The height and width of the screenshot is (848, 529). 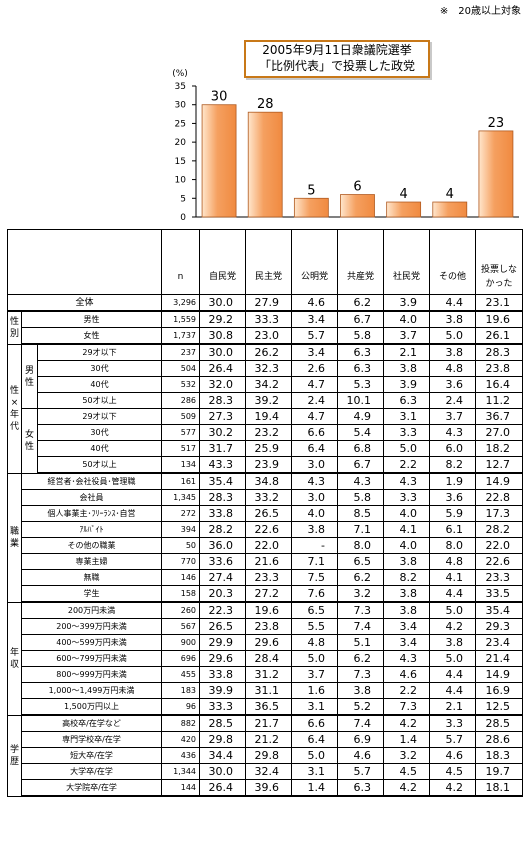 What do you see at coordinates (361, 319) in the screenshot?
I see `cell-value: 6.7` at bounding box center [361, 319].